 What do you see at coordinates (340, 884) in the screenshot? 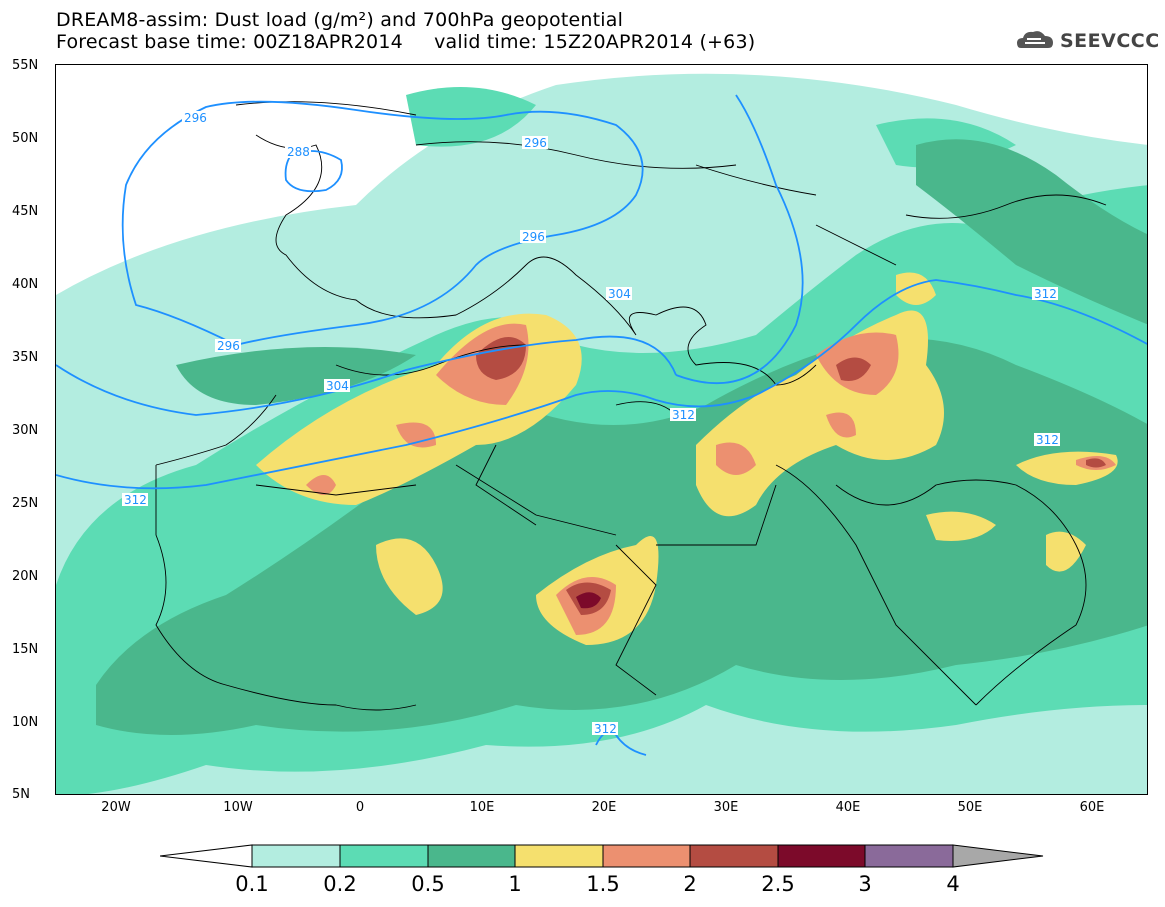
I see `colorbar-label: 0.2` at bounding box center [340, 884].